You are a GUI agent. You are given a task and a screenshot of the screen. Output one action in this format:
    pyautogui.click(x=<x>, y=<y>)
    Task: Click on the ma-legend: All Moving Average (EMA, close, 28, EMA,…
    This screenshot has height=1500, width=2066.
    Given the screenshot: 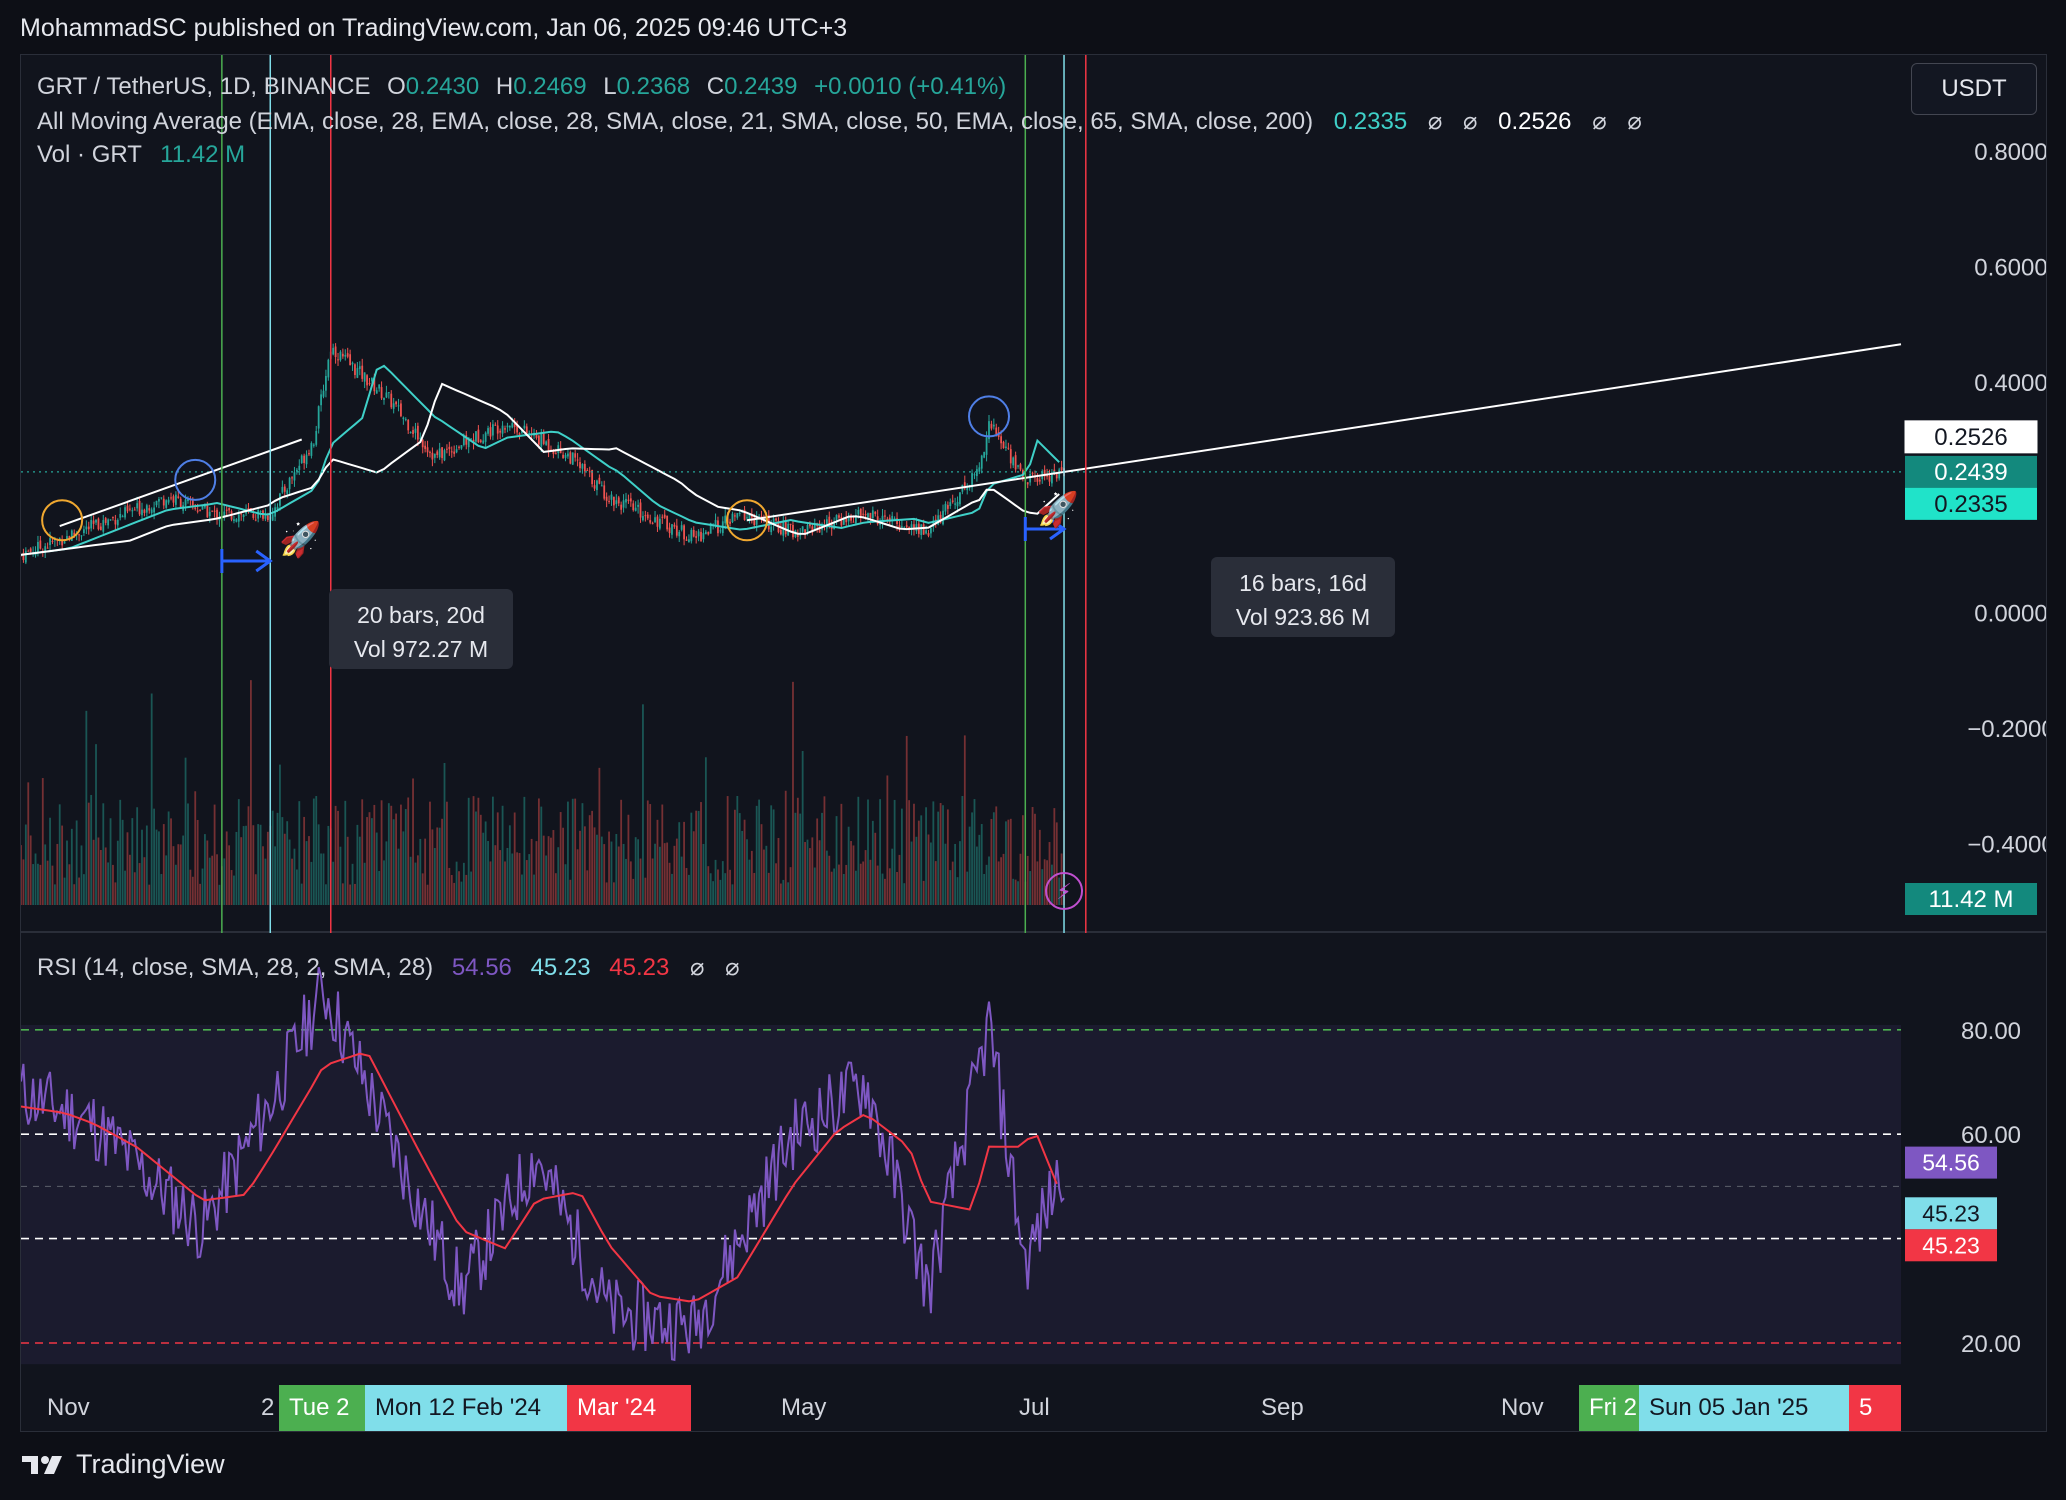 What is the action you would take?
    pyautogui.click(x=839, y=121)
    